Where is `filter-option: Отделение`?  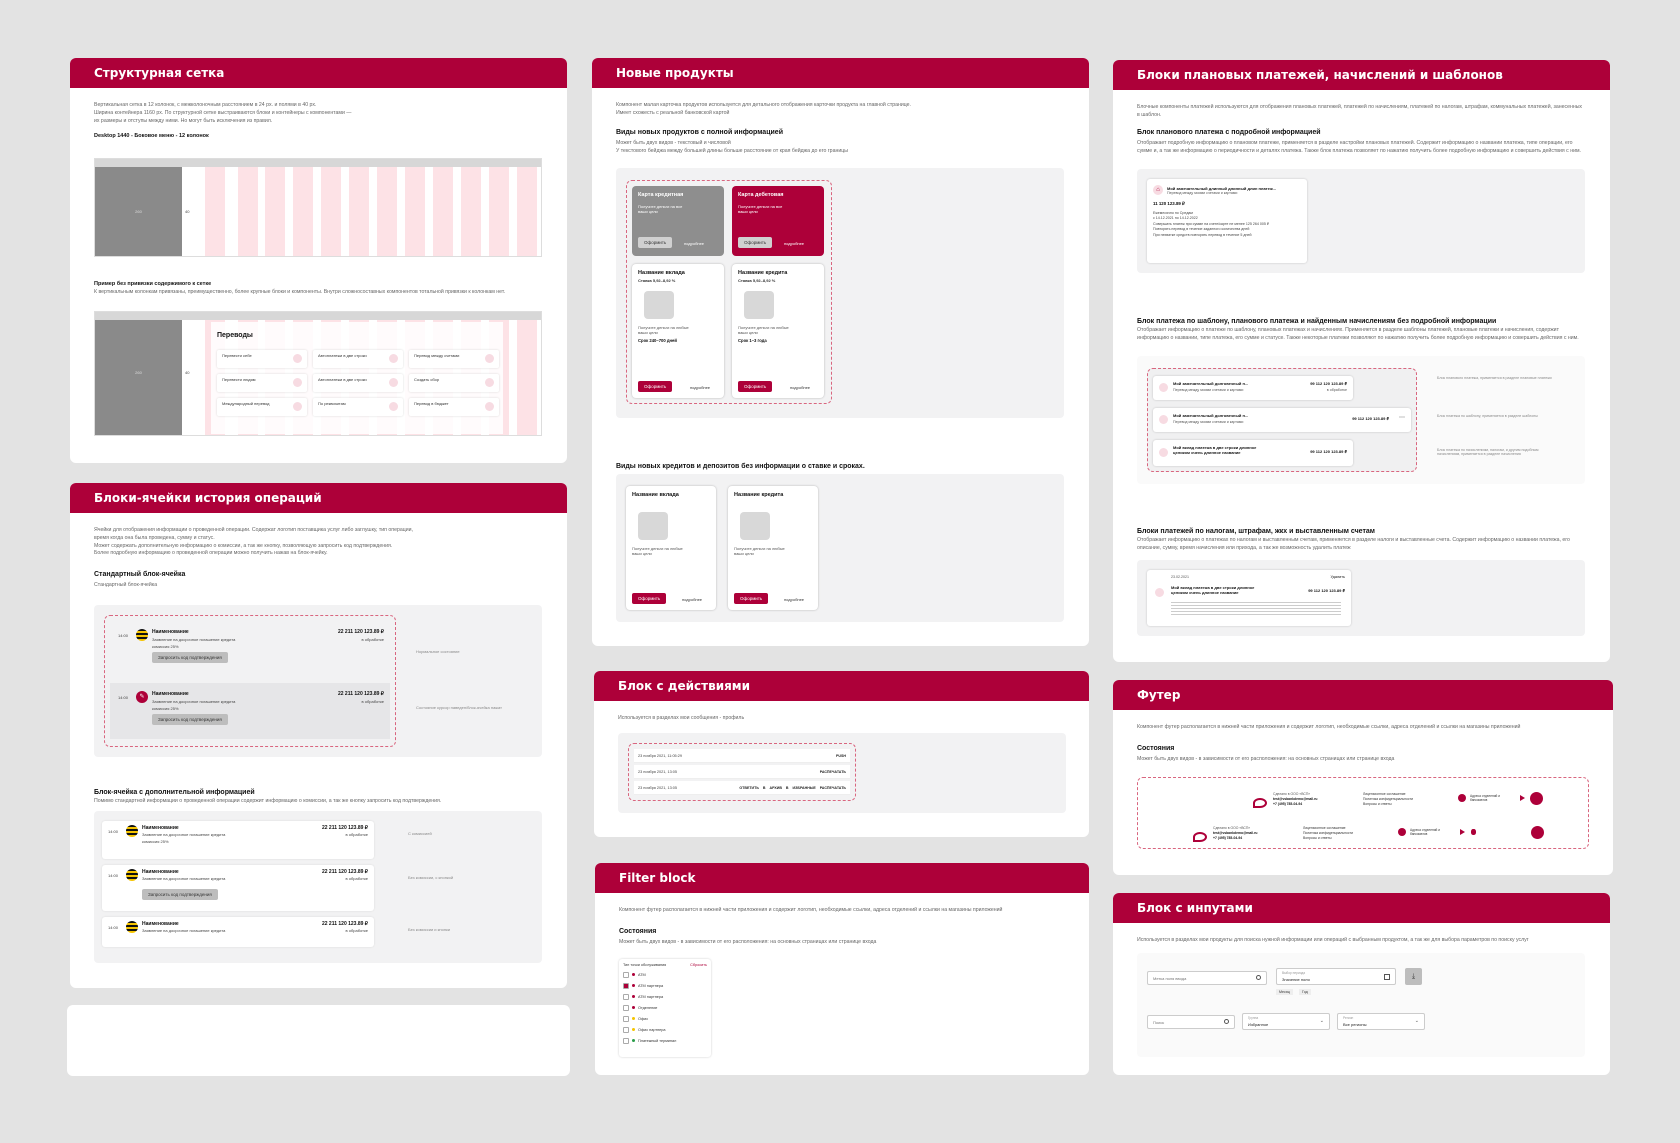
filter-option: Отделение is located at coordinates (665, 1007).